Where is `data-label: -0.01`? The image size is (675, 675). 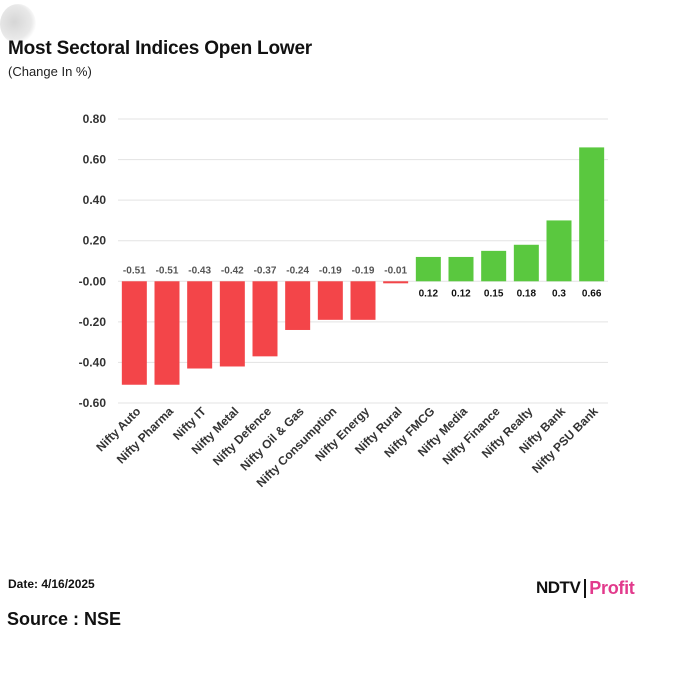
data-label: -0.01 is located at coordinates (395, 270).